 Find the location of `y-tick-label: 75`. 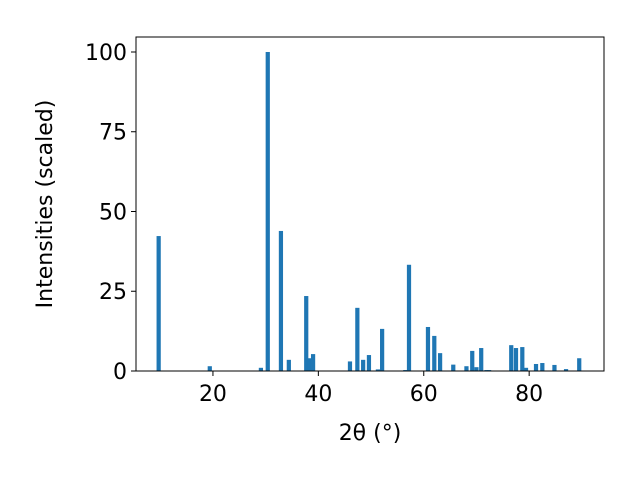

y-tick-label: 75 is located at coordinates (113, 133).